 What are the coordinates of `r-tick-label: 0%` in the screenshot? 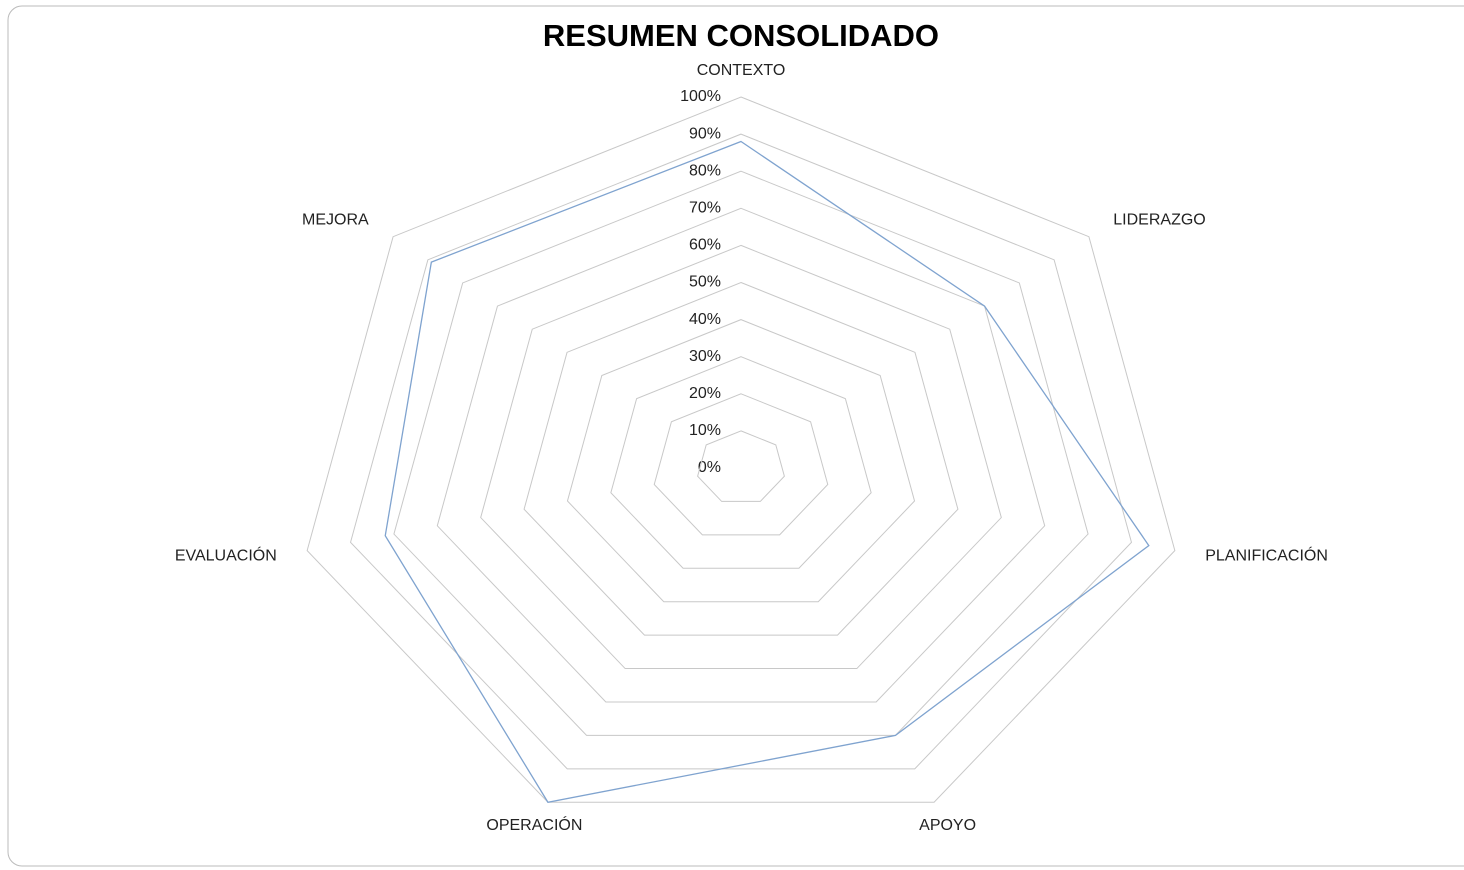 It's located at (709, 467).